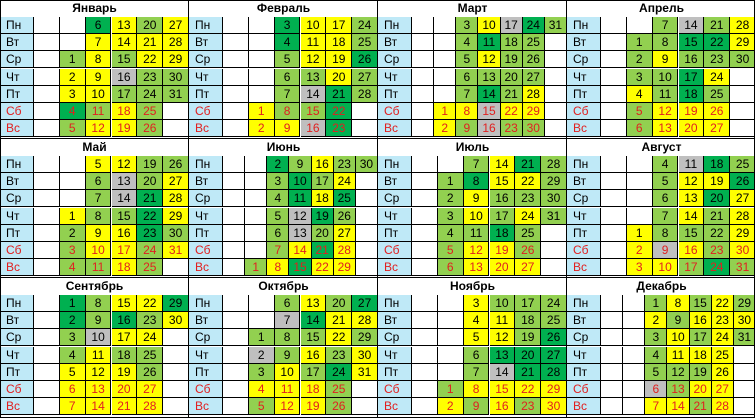 The height and width of the screenshot is (418, 755). Describe the element at coordinates (283, 147) in the screenshot. I see `month-title: Июнь` at that location.